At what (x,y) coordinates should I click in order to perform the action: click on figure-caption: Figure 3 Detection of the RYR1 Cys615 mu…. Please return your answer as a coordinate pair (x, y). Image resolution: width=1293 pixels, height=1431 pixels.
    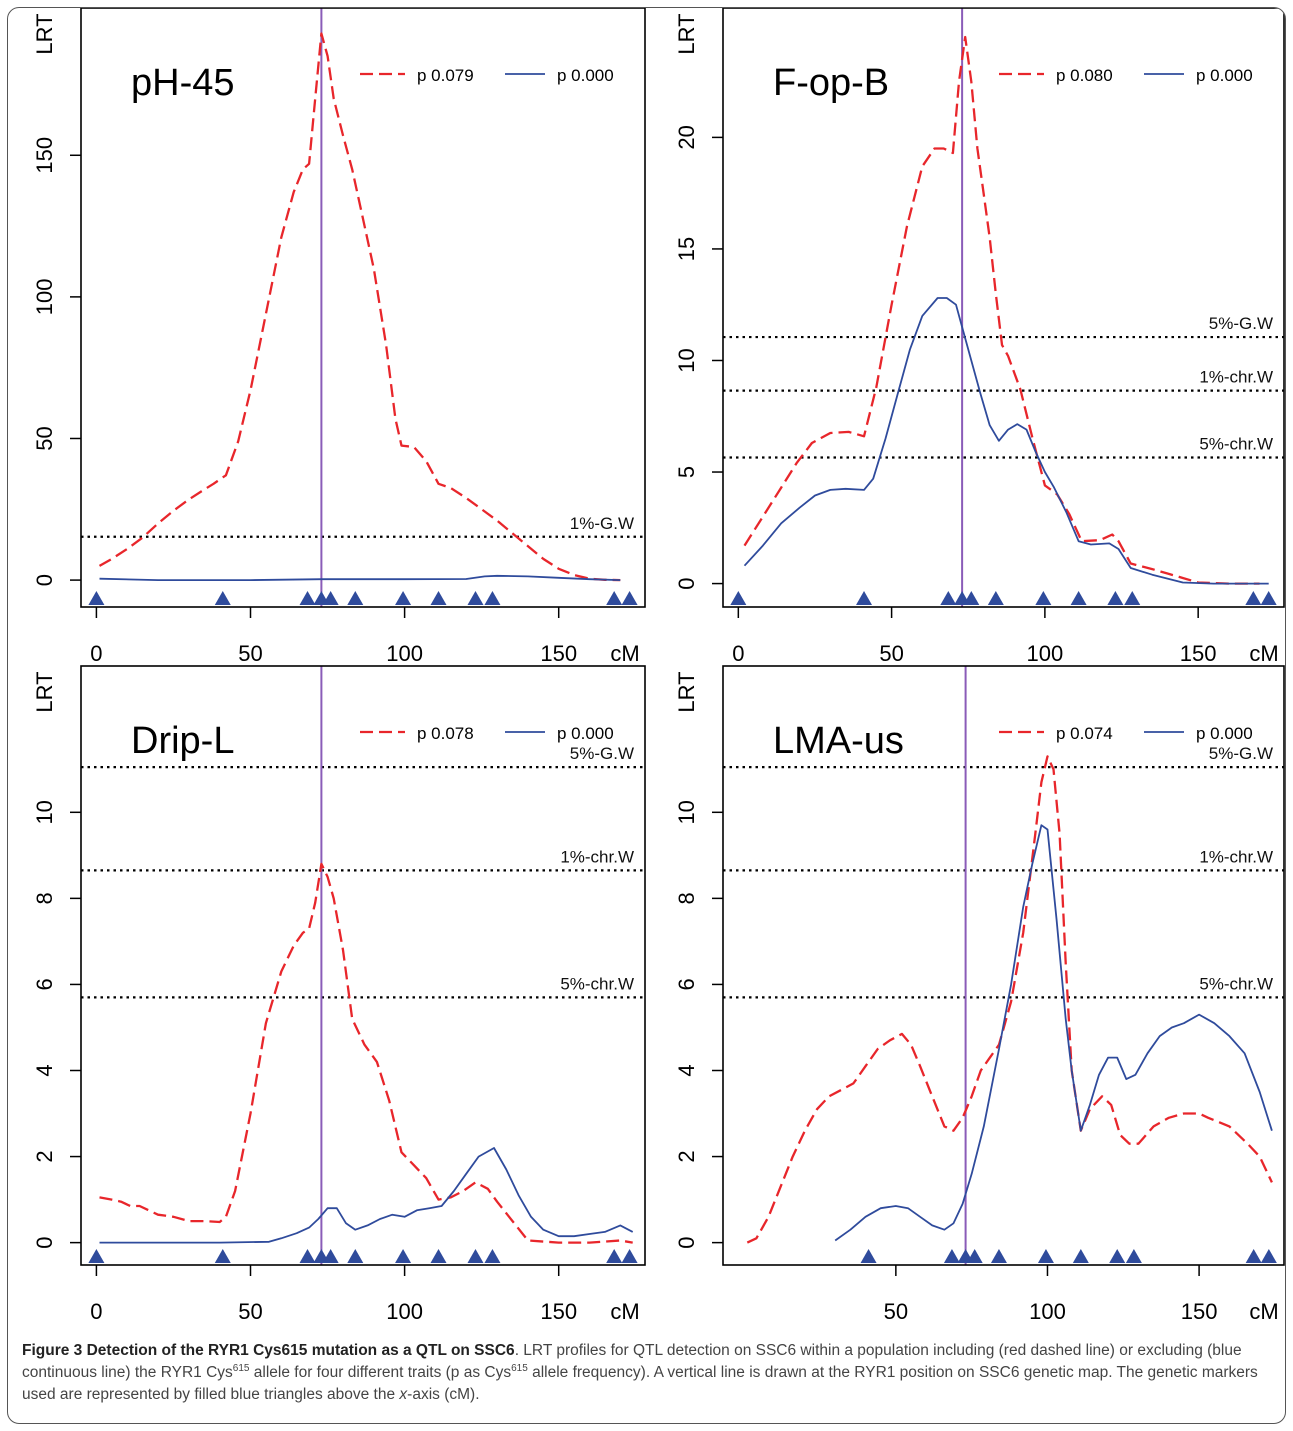
    Looking at the image, I should click on (648, 1373).